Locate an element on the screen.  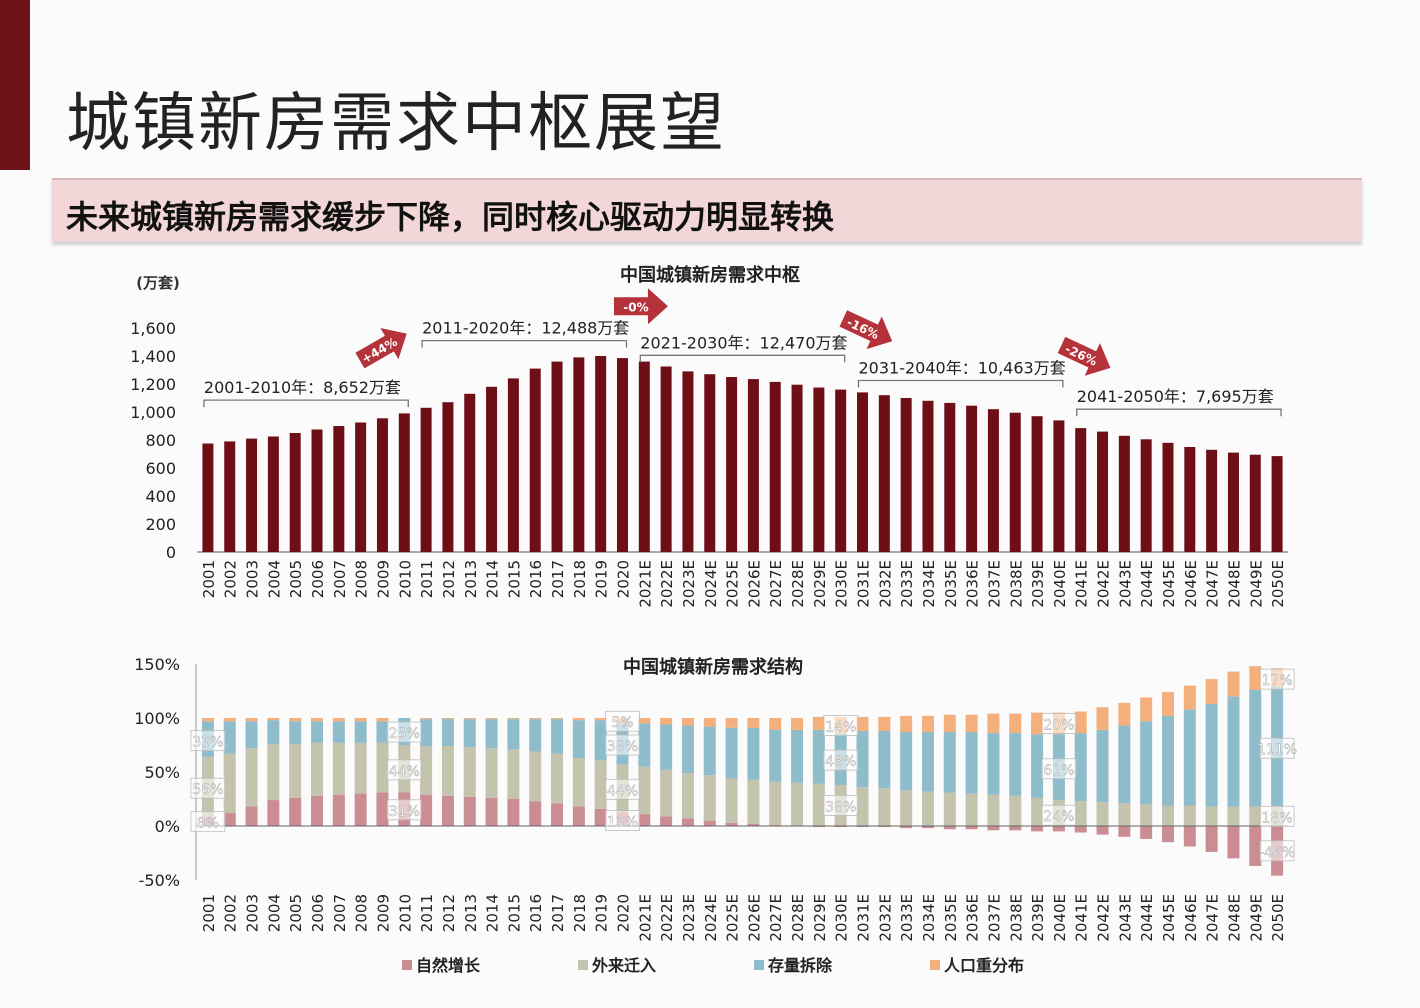
chart2-xtick: 2020 is located at coordinates (623, 913).